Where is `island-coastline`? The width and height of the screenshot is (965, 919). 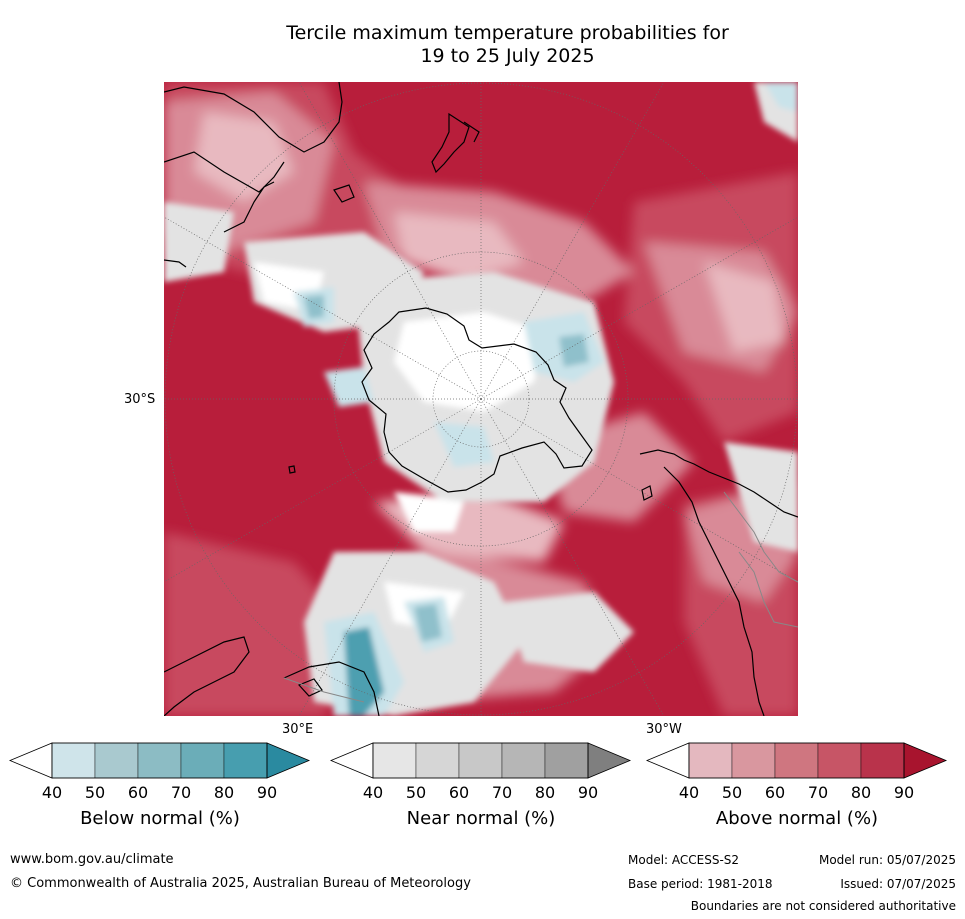 island-coastline is located at coordinates (292, 469).